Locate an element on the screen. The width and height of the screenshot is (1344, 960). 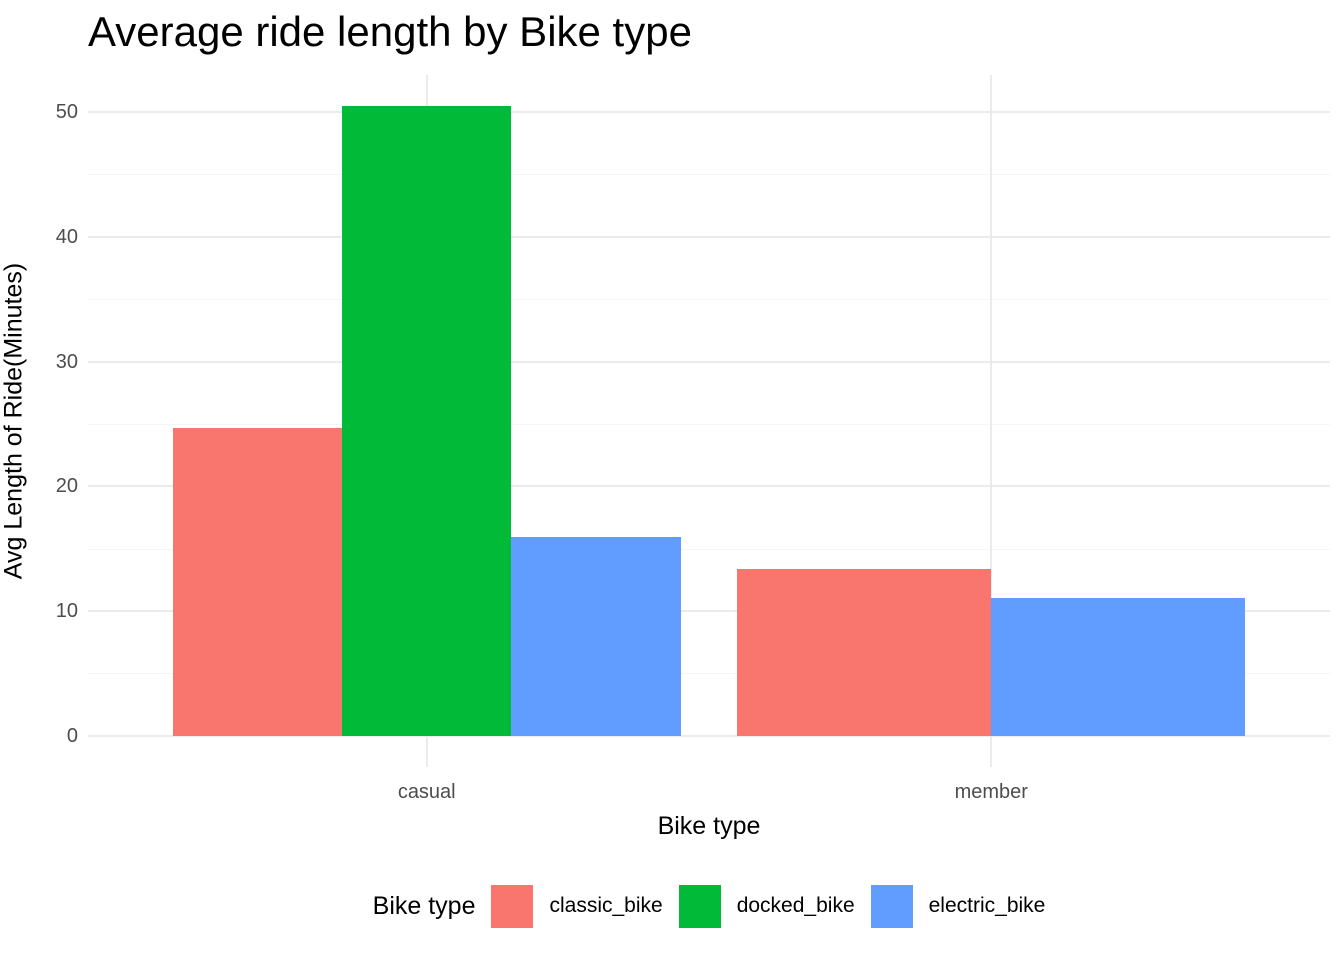
y-tick-label: 50 is located at coordinates (66, 112).